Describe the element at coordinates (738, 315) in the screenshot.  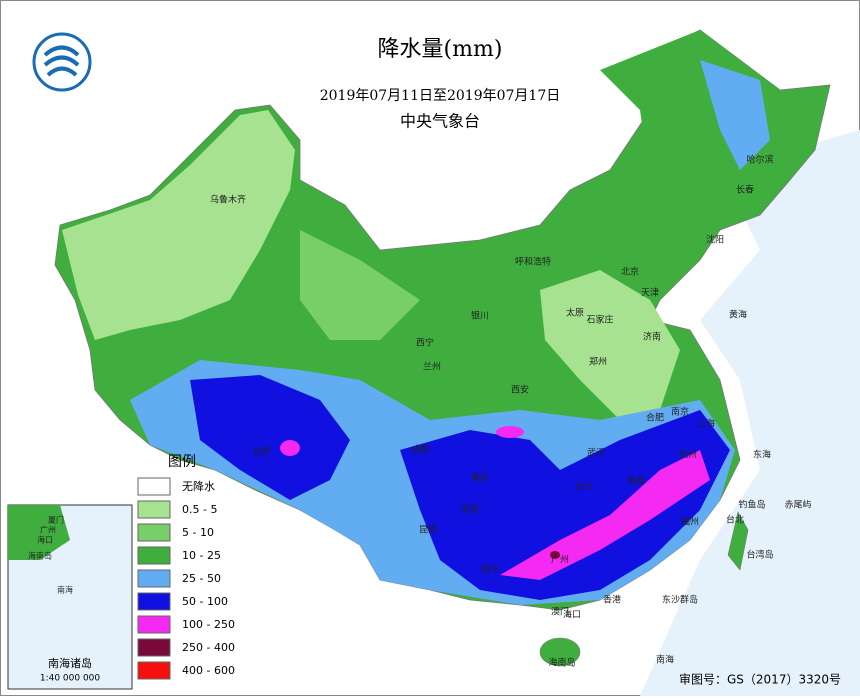
I see `place-label: 黄海` at that location.